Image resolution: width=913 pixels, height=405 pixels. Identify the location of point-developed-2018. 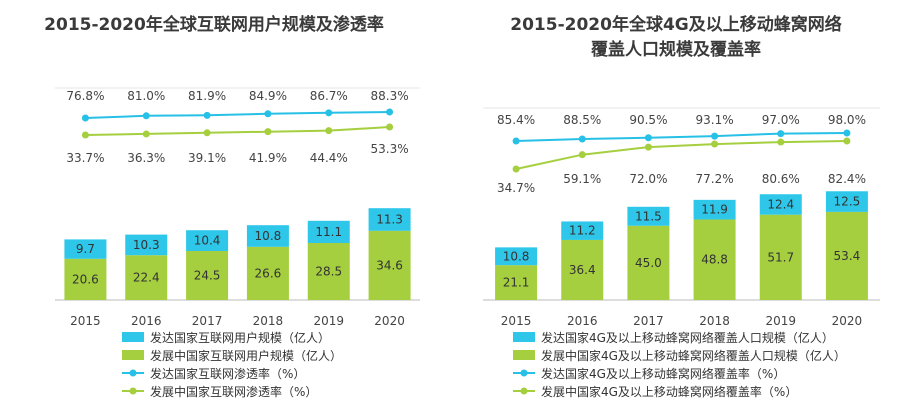
(715, 136).